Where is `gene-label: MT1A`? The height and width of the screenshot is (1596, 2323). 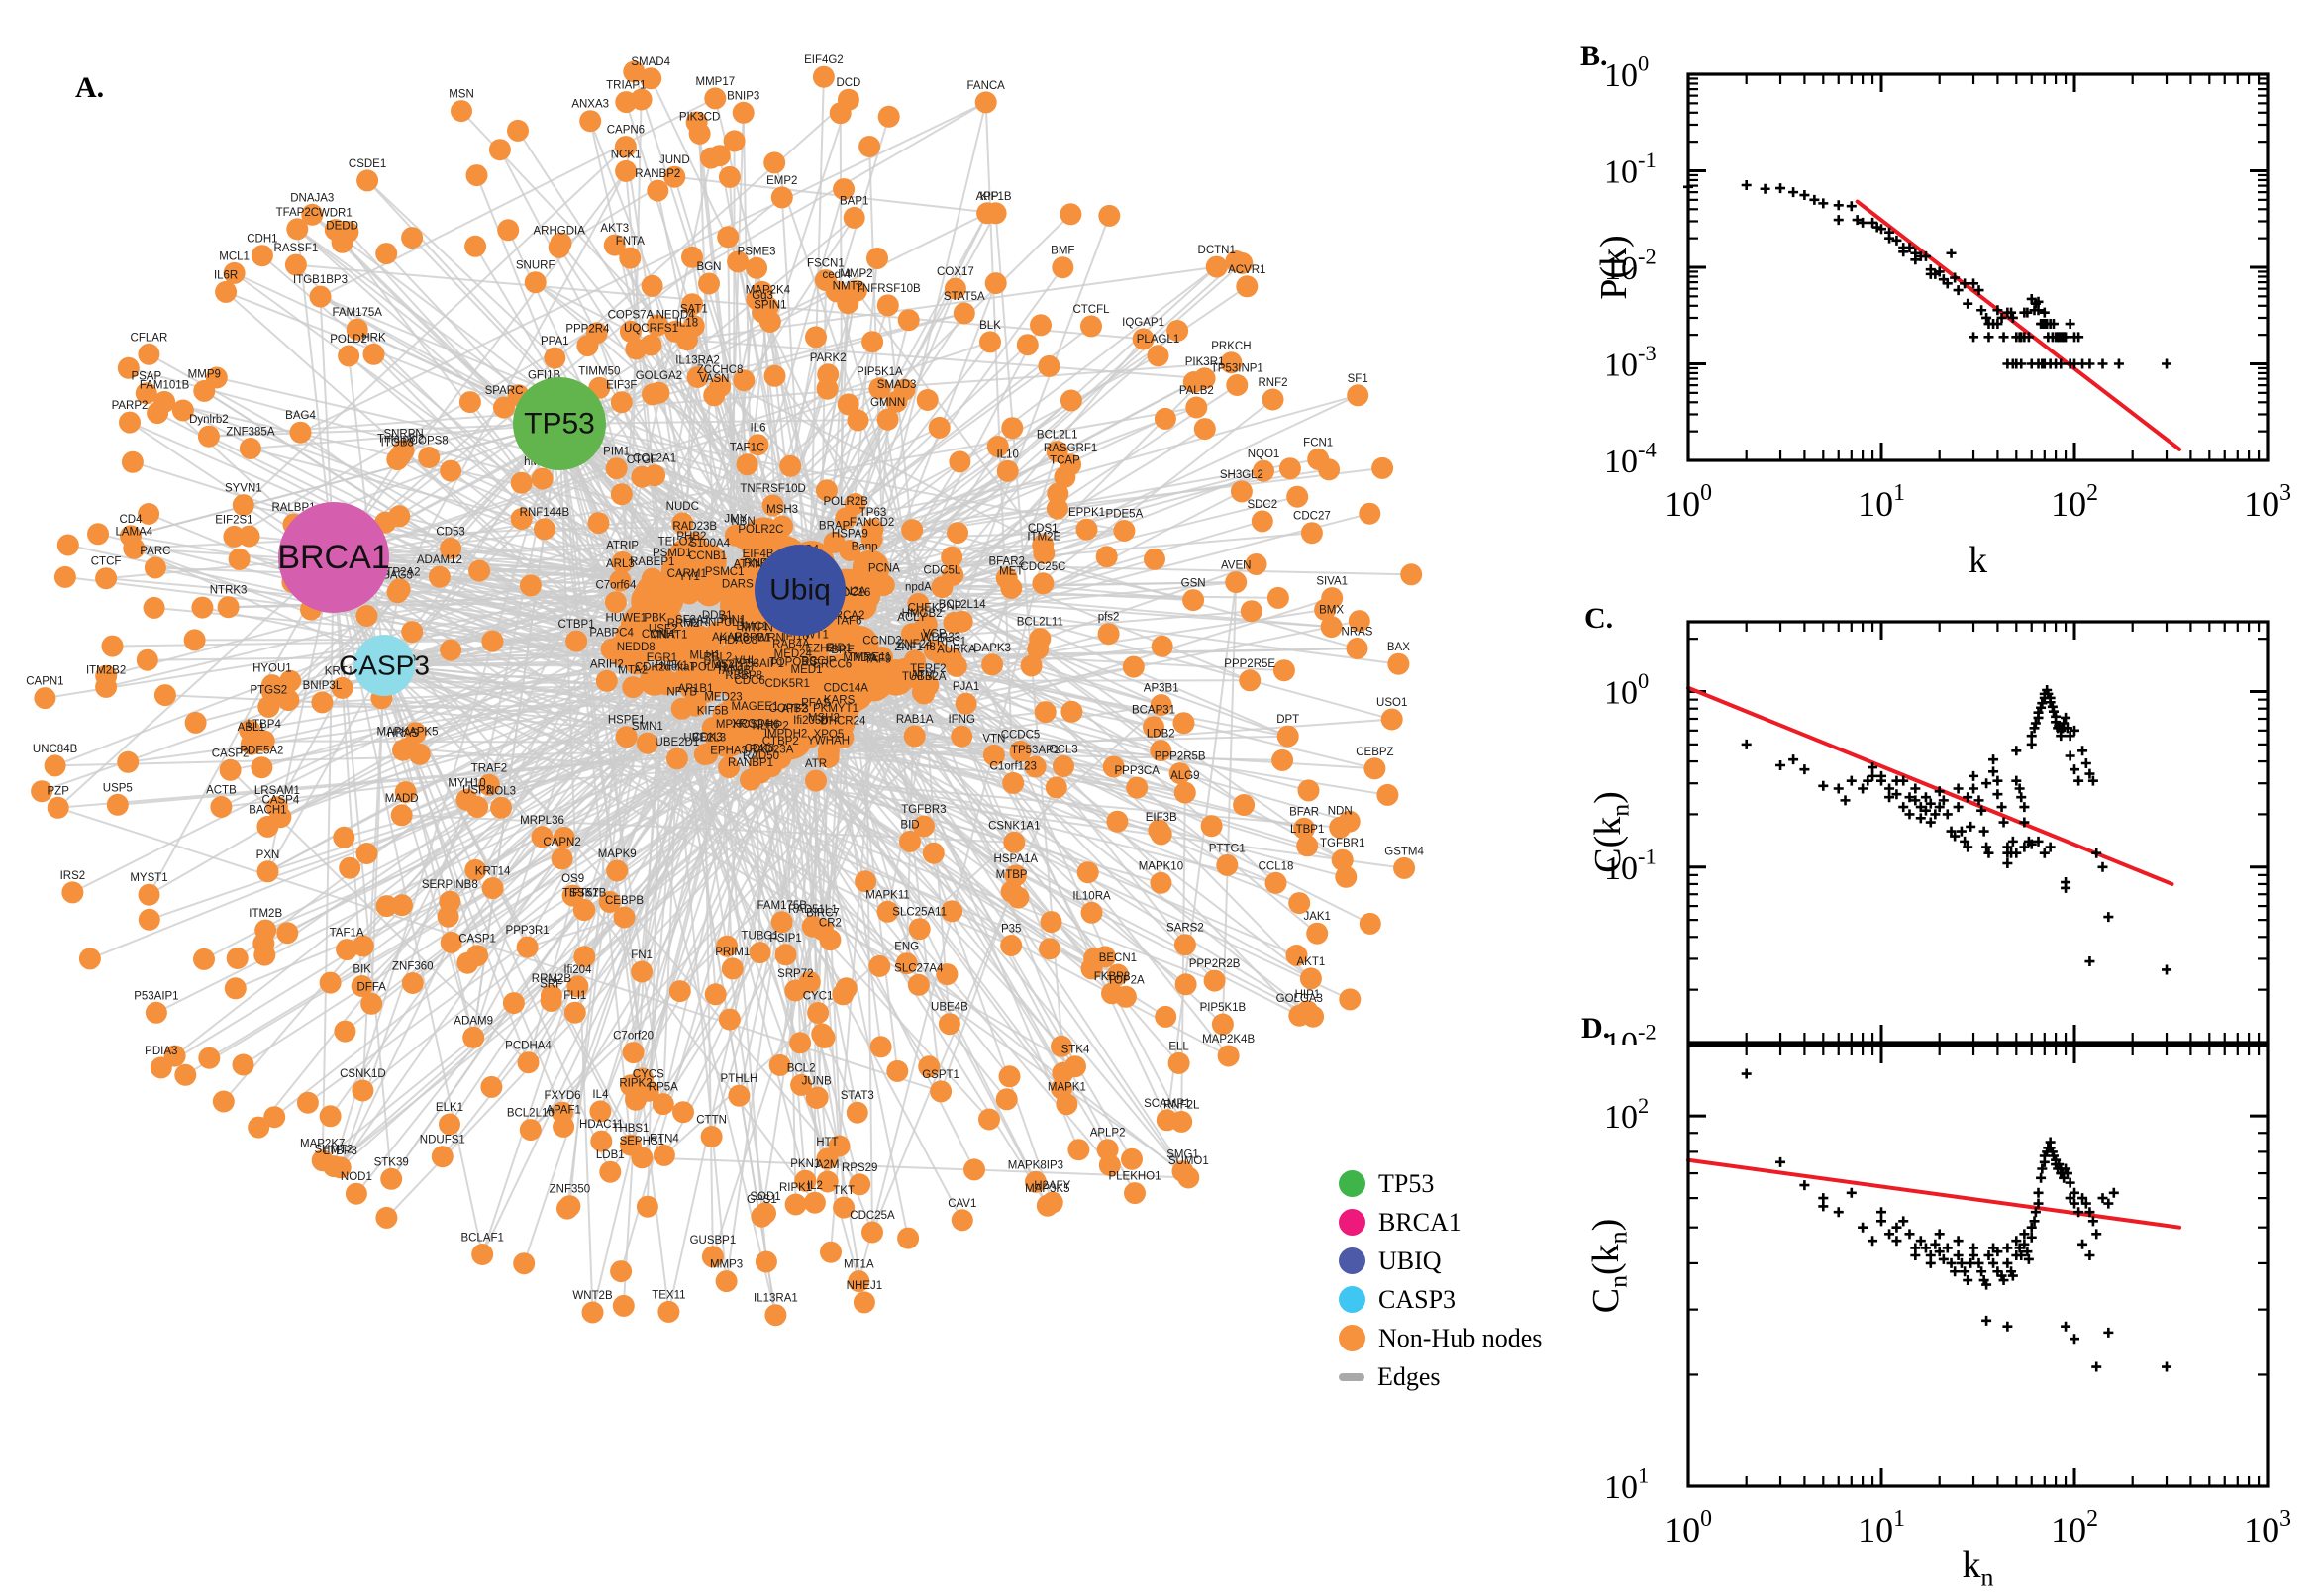
gene-label: MT1A is located at coordinates (859, 1265).